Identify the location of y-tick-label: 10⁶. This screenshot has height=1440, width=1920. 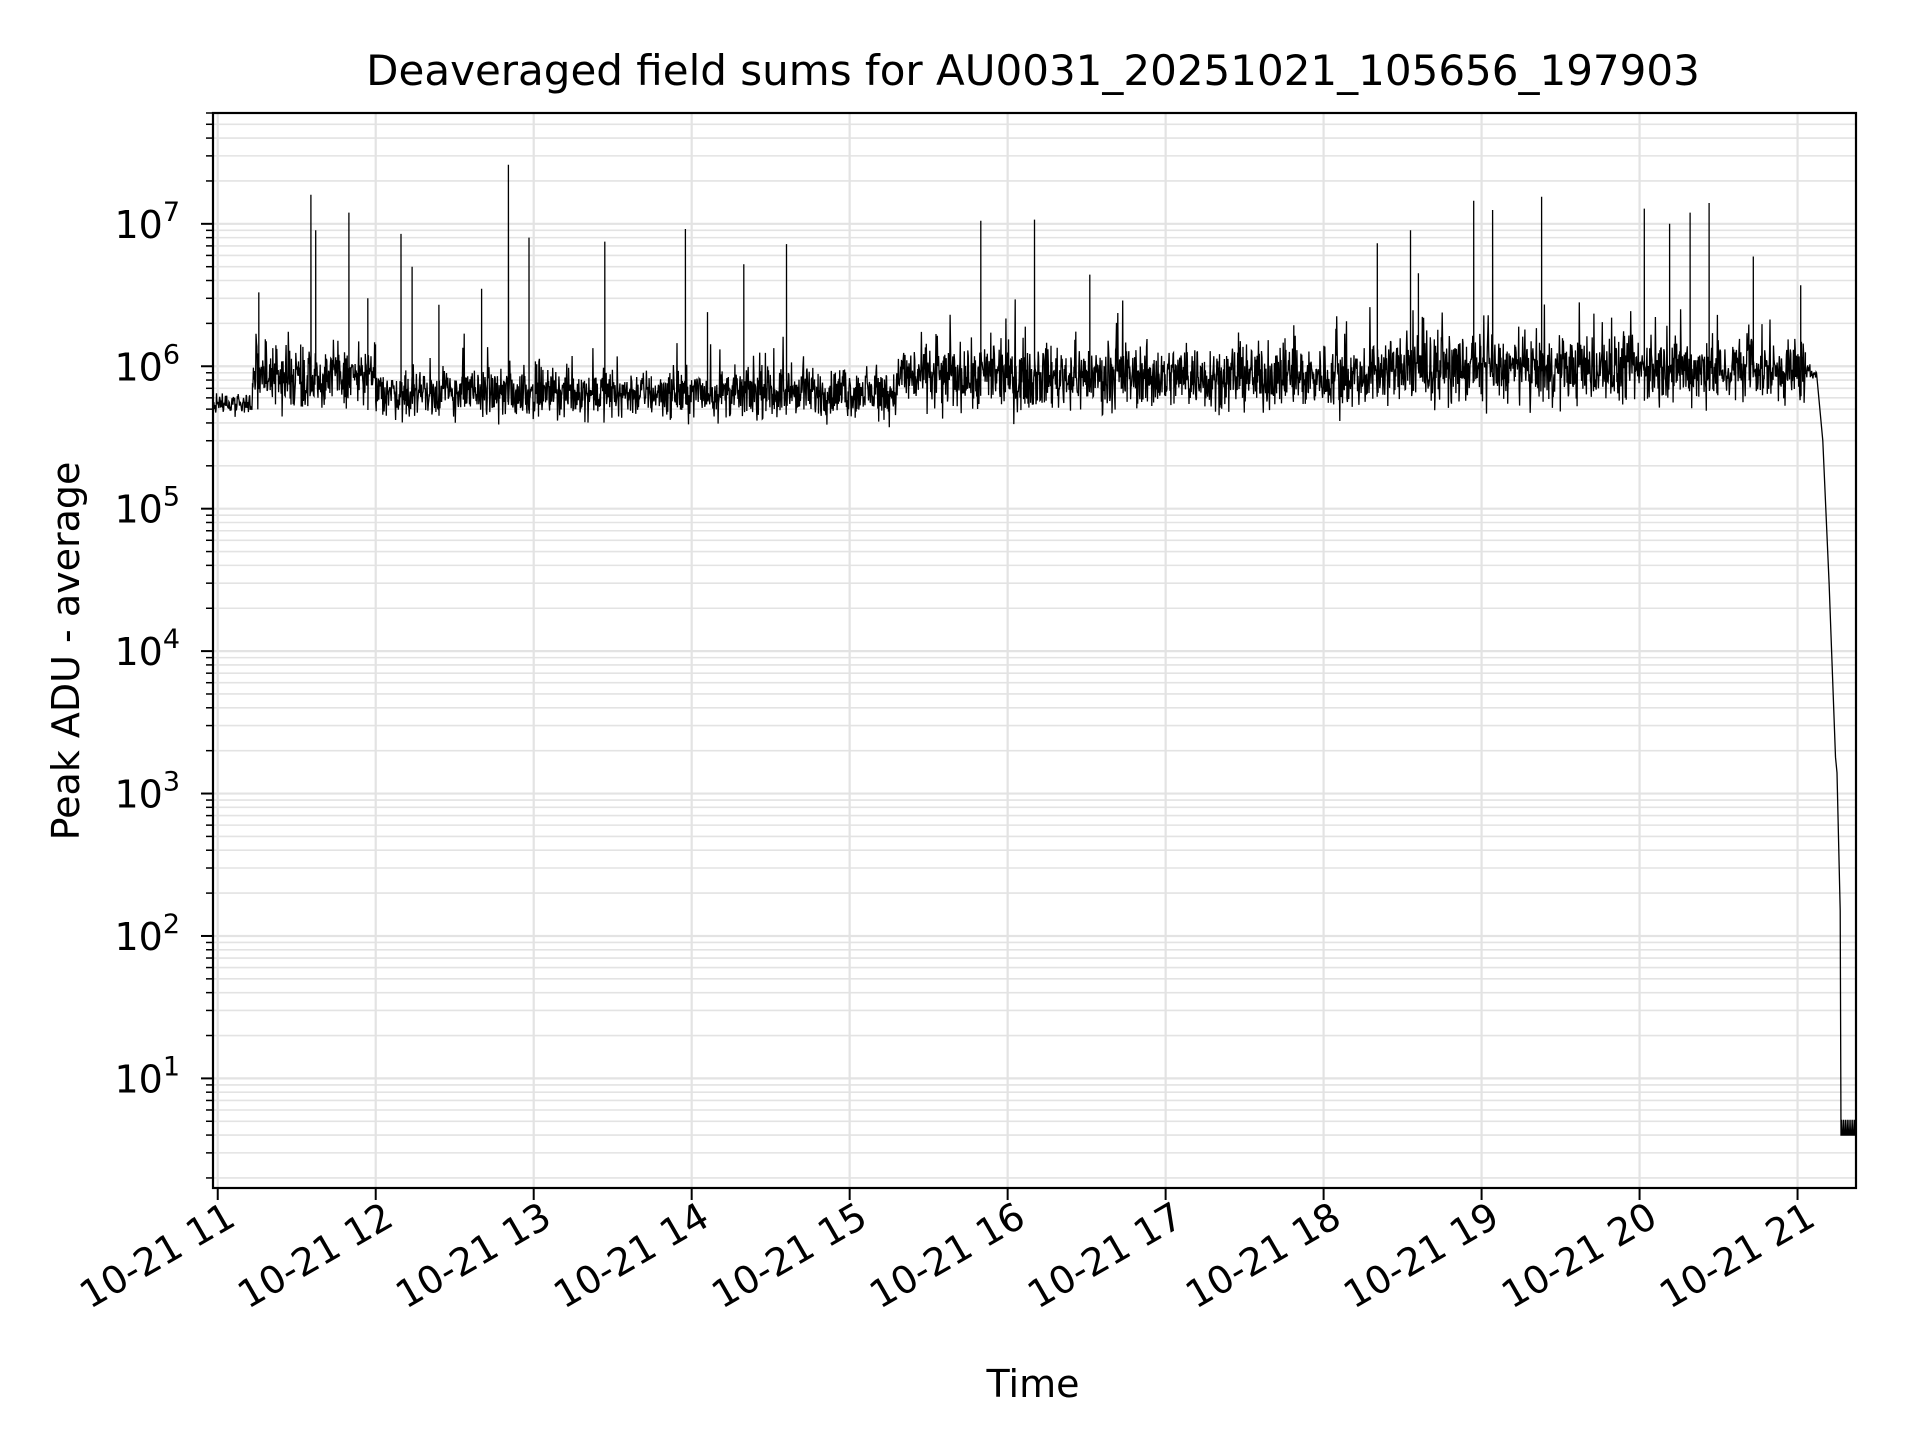
(147, 364).